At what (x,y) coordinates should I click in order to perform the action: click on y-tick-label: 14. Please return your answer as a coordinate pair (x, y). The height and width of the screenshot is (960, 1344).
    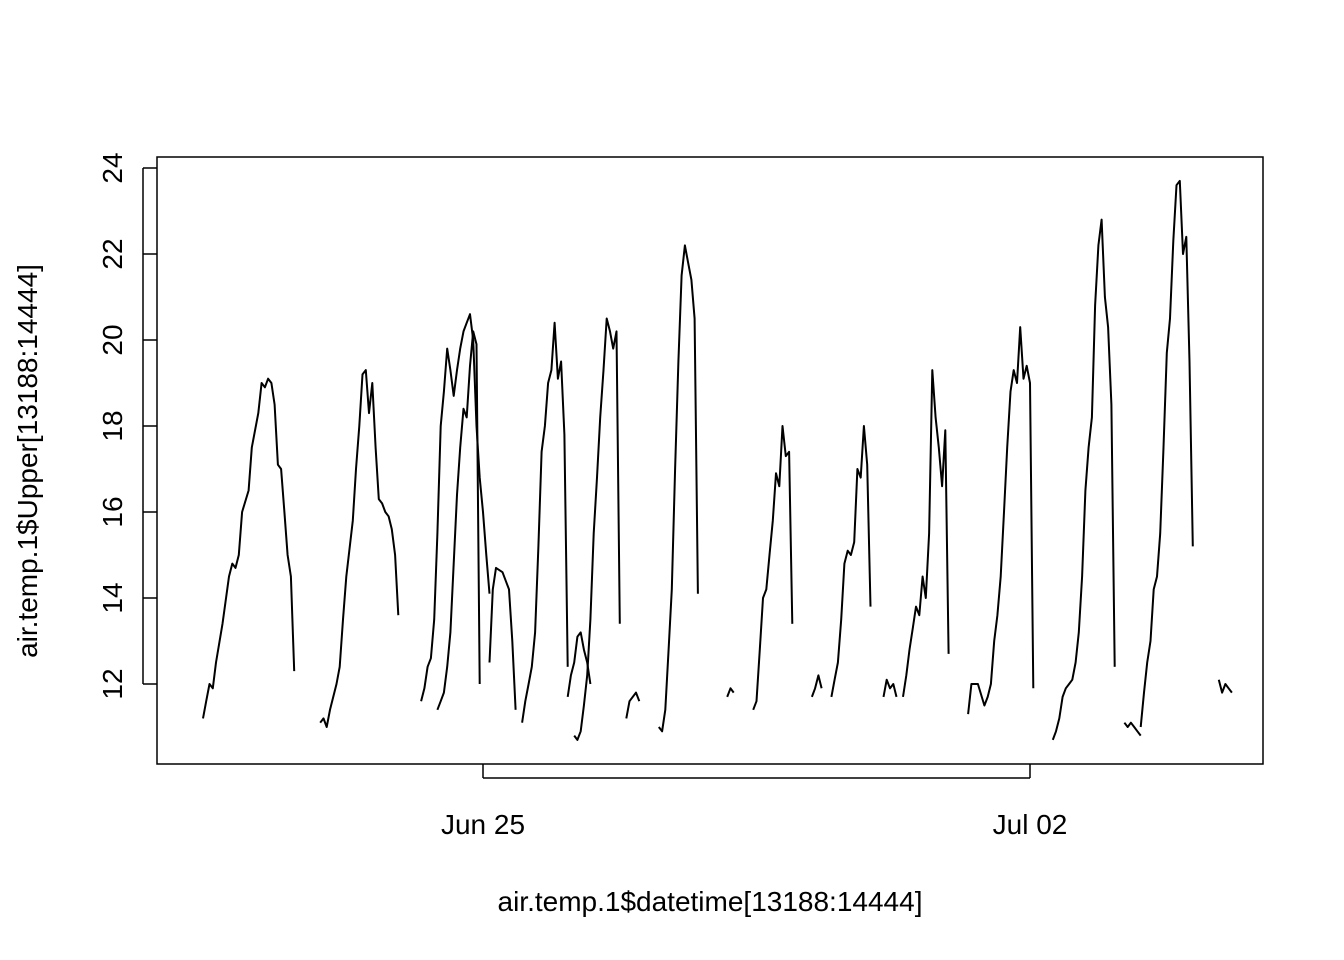
    Looking at the image, I should click on (112, 597).